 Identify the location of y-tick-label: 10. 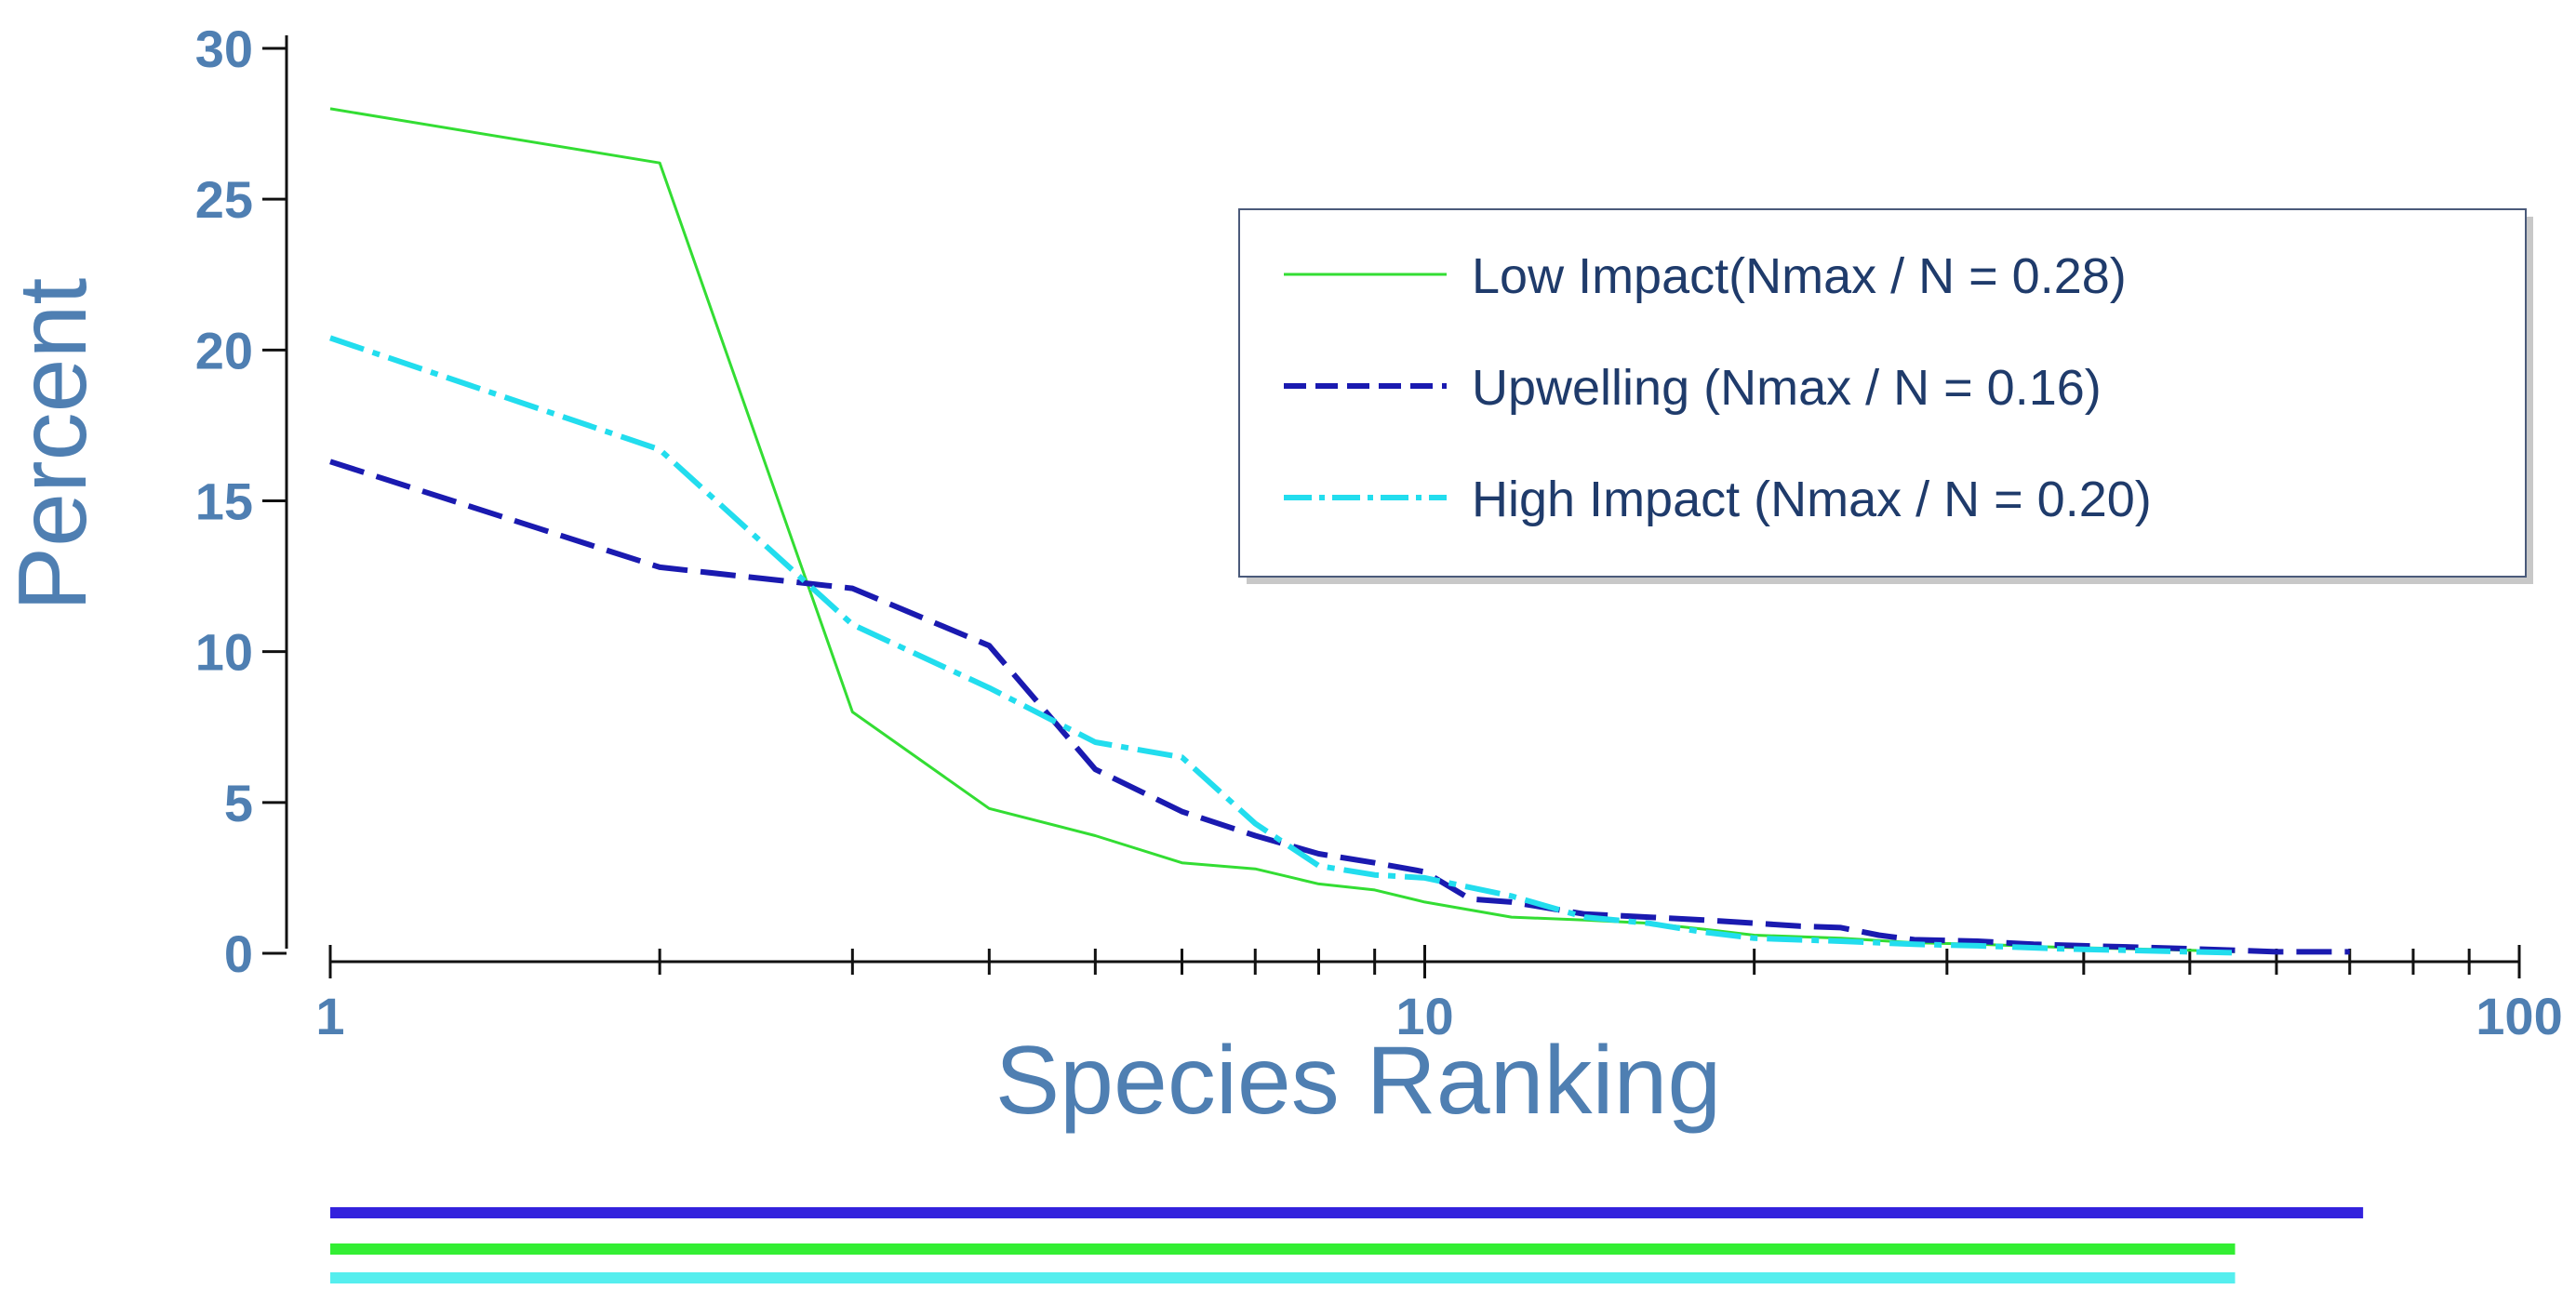
(224, 652).